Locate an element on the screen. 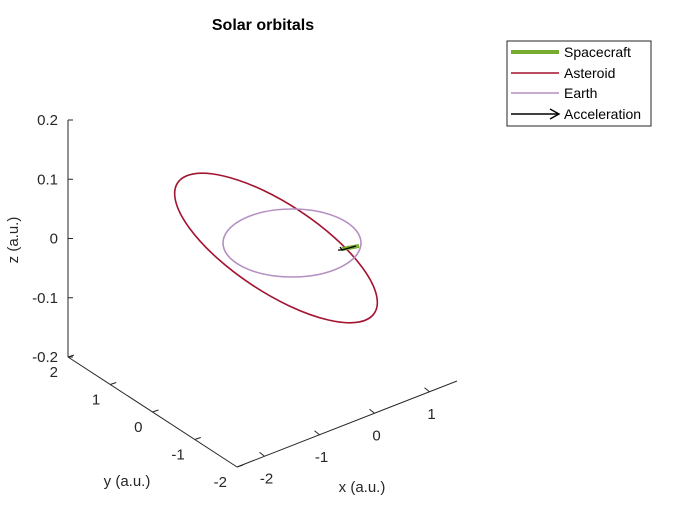 This screenshot has height=525, width=700. y-tick-label: -2 is located at coordinates (220, 482).